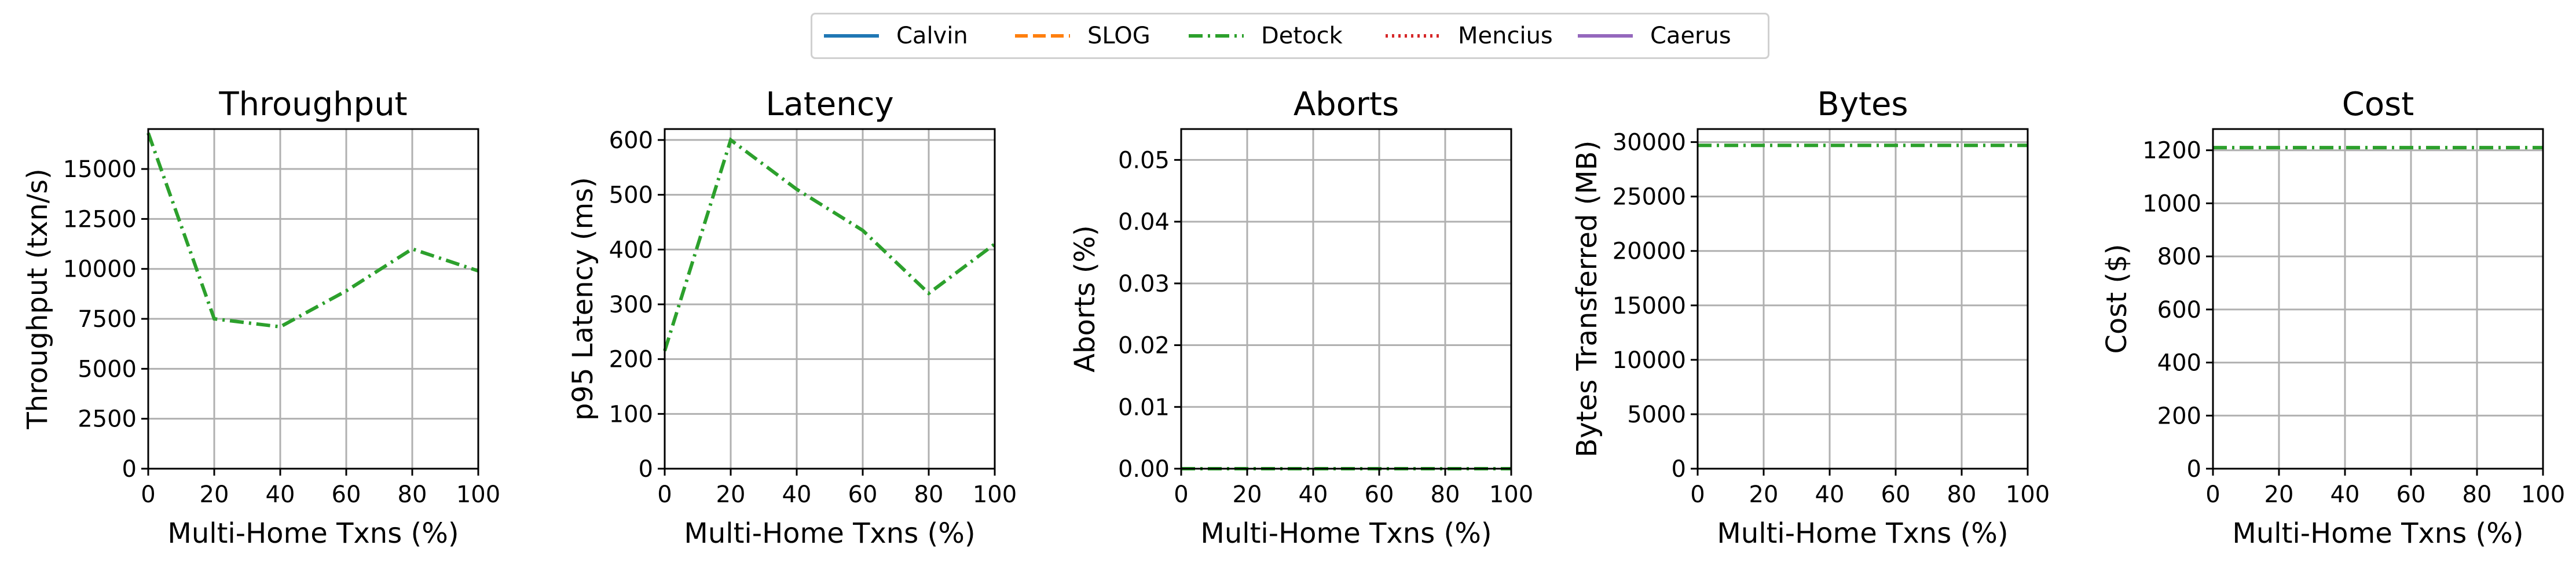 Image resolution: width=2576 pixels, height=563 pixels. What do you see at coordinates (1346, 105) in the screenshot?
I see `chart-title: Aborts` at bounding box center [1346, 105].